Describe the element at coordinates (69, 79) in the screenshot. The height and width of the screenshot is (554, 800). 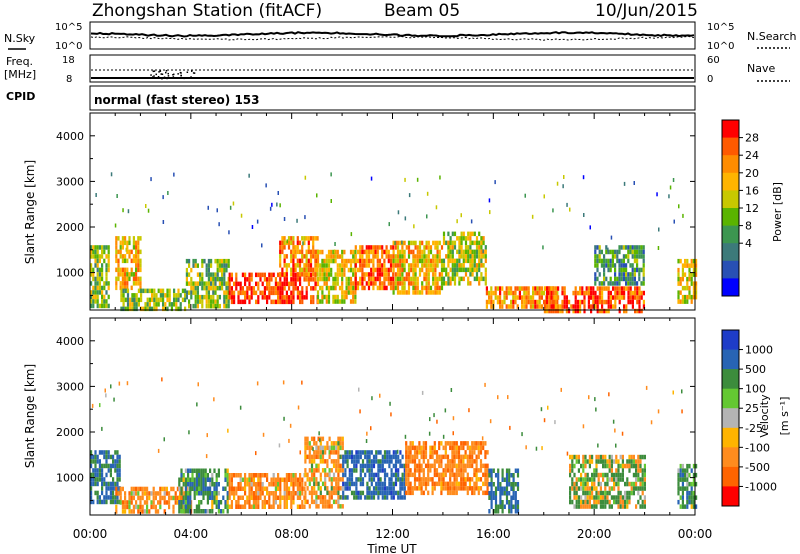
I see `freq-tick-bottom: 8` at that location.